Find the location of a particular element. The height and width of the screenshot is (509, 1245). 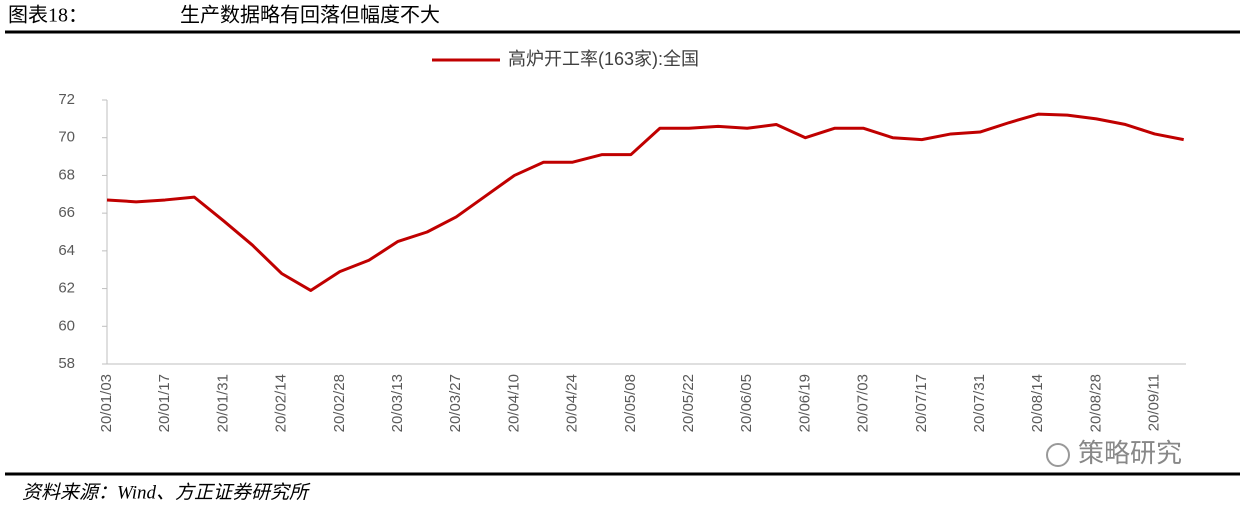

x-tick-label: 20/07/03 is located at coordinates (863, 403).